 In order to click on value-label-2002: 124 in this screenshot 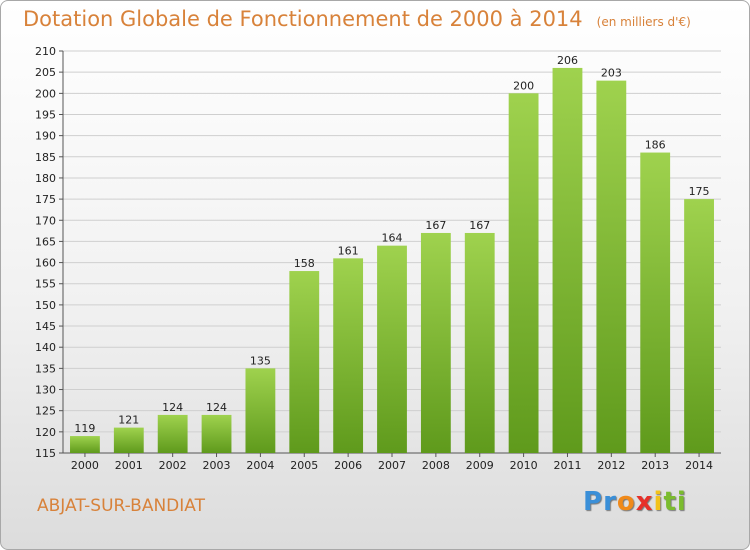, I will do `click(172, 407)`.